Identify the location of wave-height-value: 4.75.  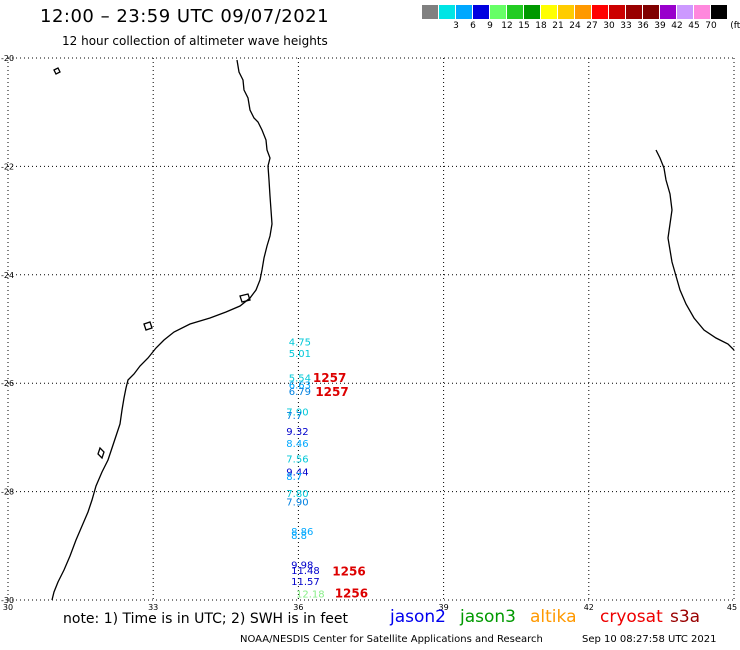
(300, 342).